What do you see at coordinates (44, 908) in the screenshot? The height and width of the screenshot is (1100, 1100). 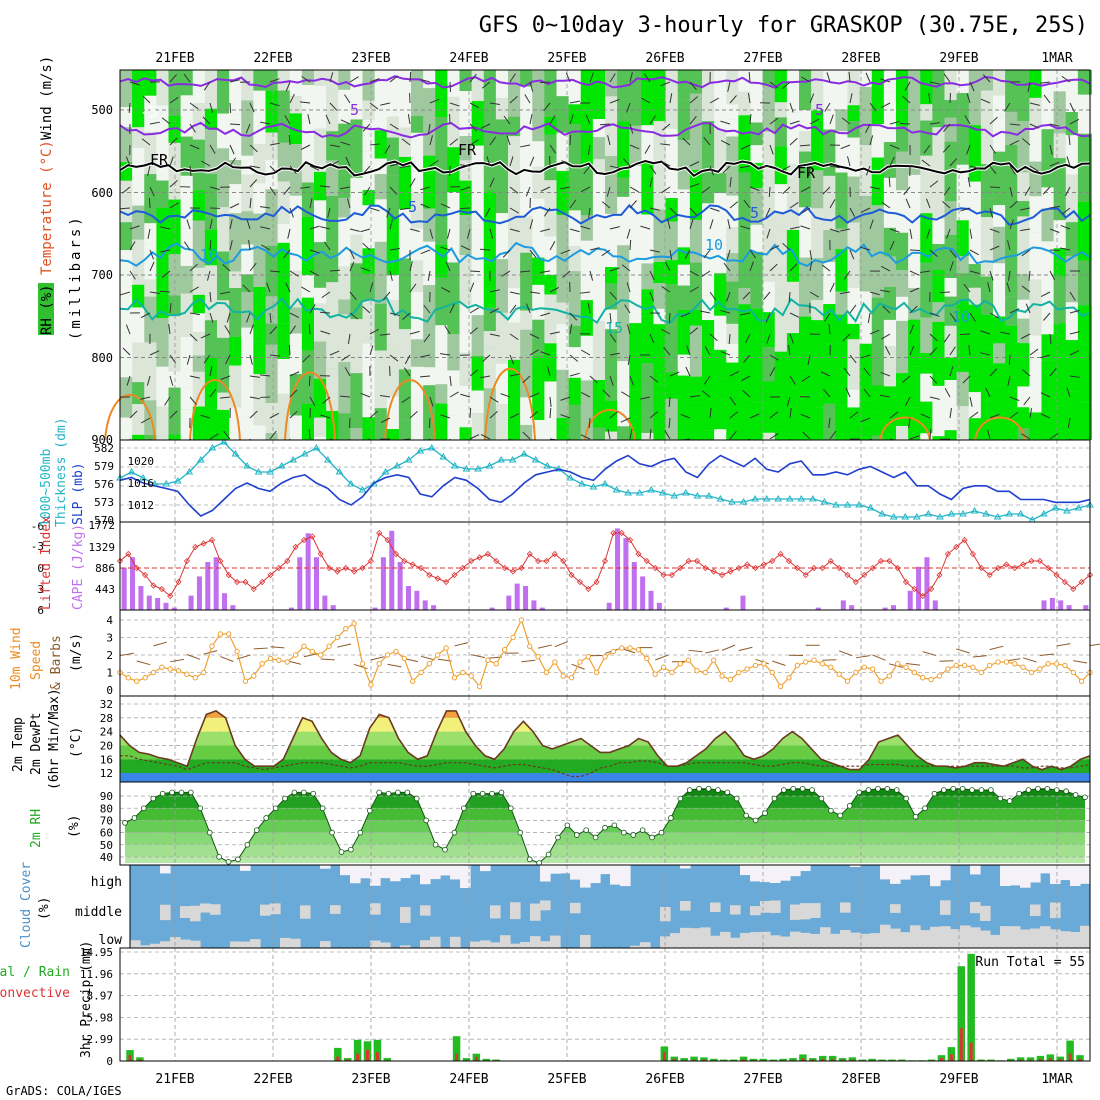 I see `cloud-label-2: (%)` at bounding box center [44, 908].